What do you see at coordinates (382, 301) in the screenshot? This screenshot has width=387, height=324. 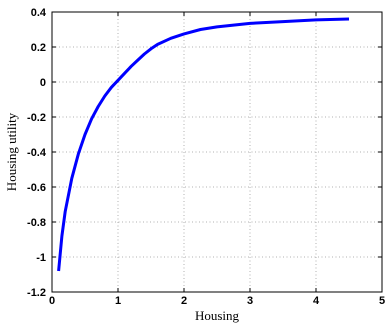 I see `x-tick-label: 5` at bounding box center [382, 301].